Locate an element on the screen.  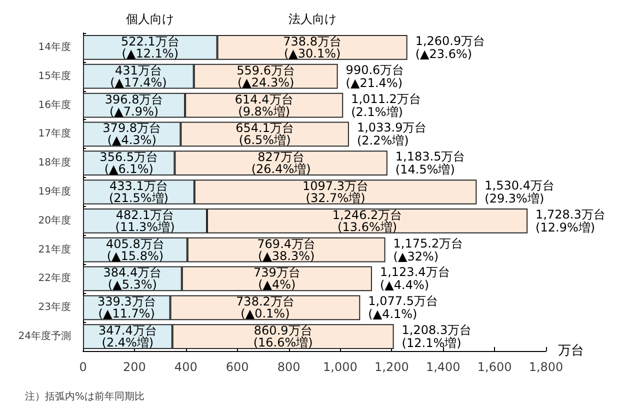
total-label: 1,077.5万台 (▲4.1%) is located at coordinates (403, 308).